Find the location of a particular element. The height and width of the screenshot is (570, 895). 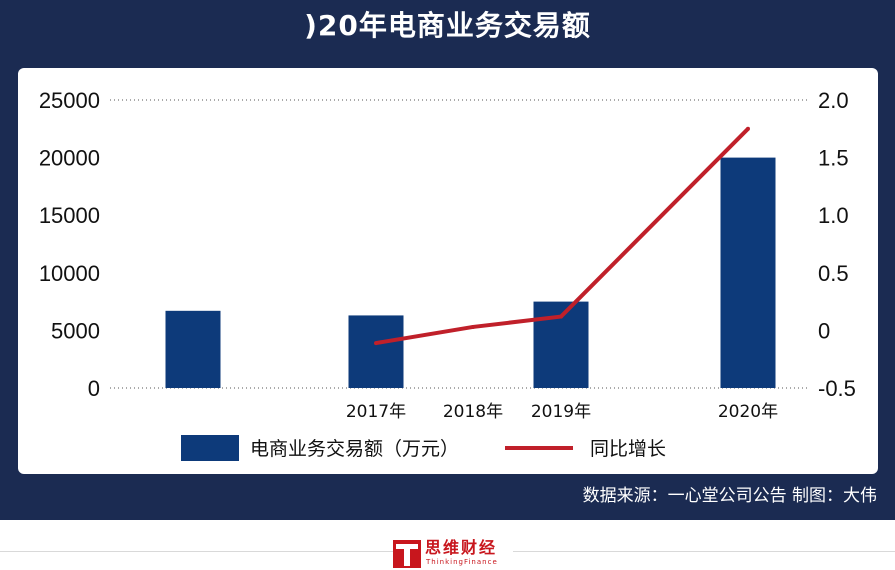

y-axis-left-tick: 10000 is located at coordinates (69, 273).